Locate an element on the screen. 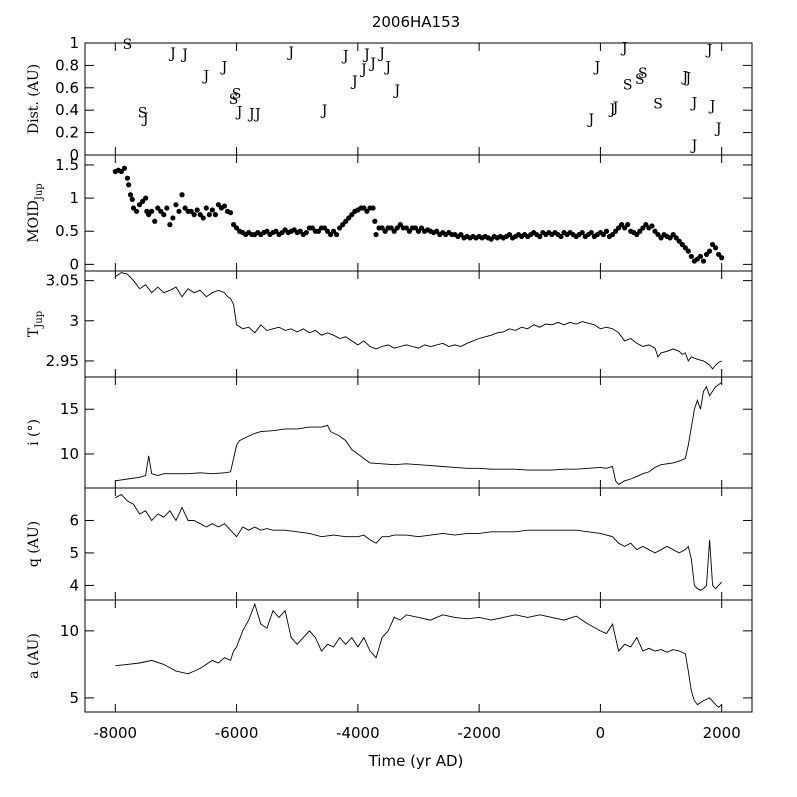  series-line-semi is located at coordinates (418, 655).